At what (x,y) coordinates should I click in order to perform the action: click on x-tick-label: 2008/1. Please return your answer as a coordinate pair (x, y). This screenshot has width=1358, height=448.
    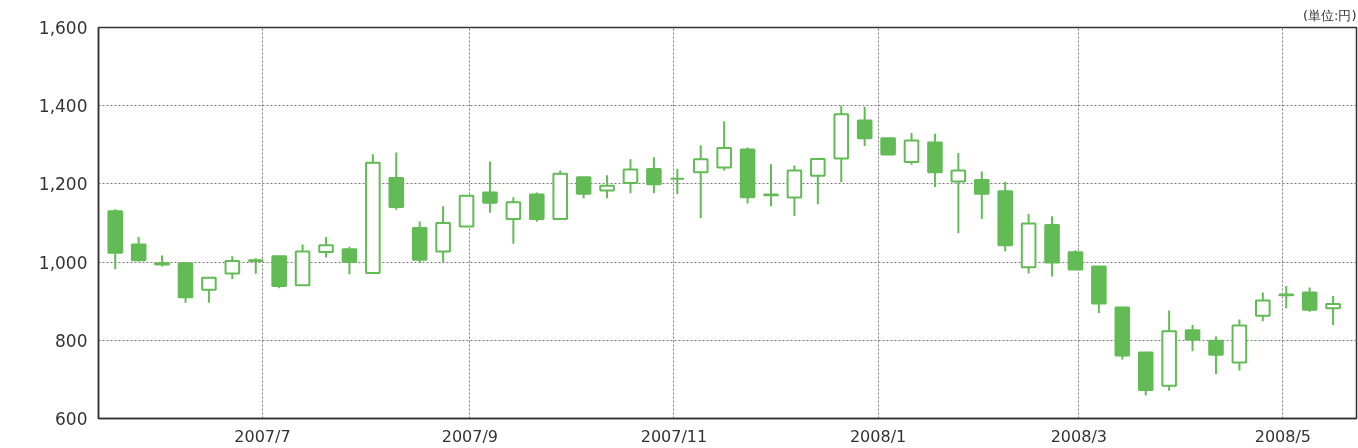
    Looking at the image, I should click on (878, 436).